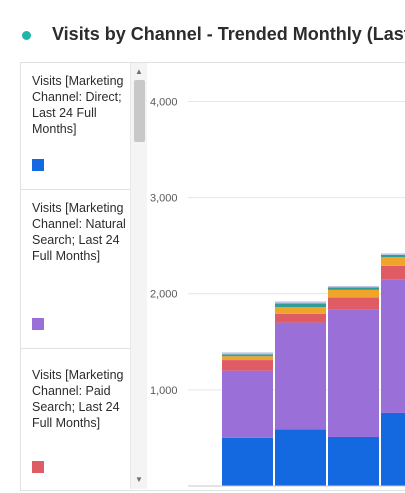  What do you see at coordinates (26, 35) in the screenshot?
I see `status-dot-icon` at bounding box center [26, 35].